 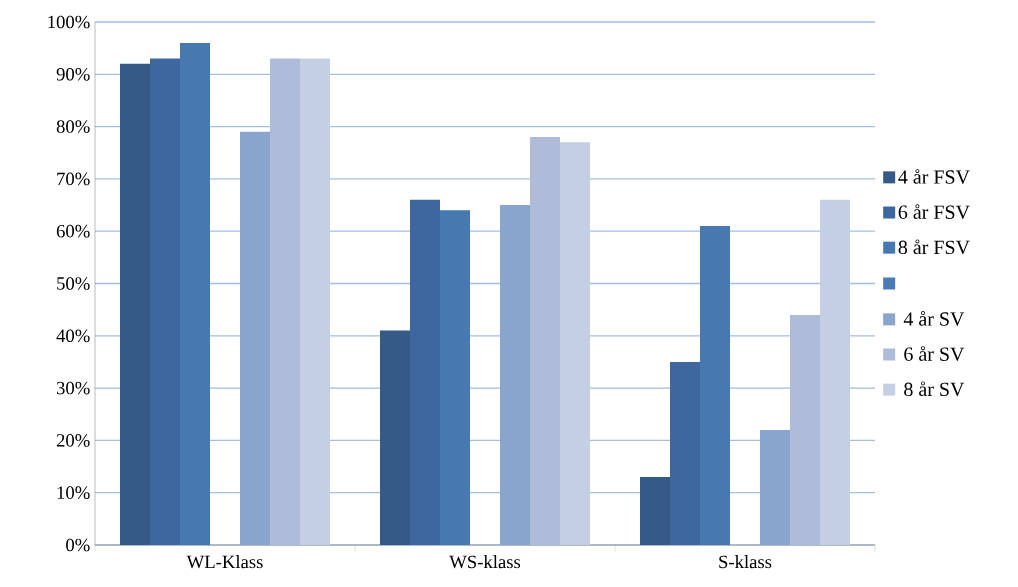 I want to click on y-tick-label: 50%, so click(x=73, y=283).